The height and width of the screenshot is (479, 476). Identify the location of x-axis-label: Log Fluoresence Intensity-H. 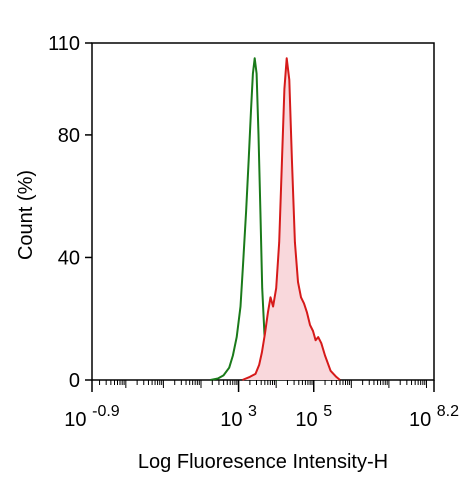
(263, 462).